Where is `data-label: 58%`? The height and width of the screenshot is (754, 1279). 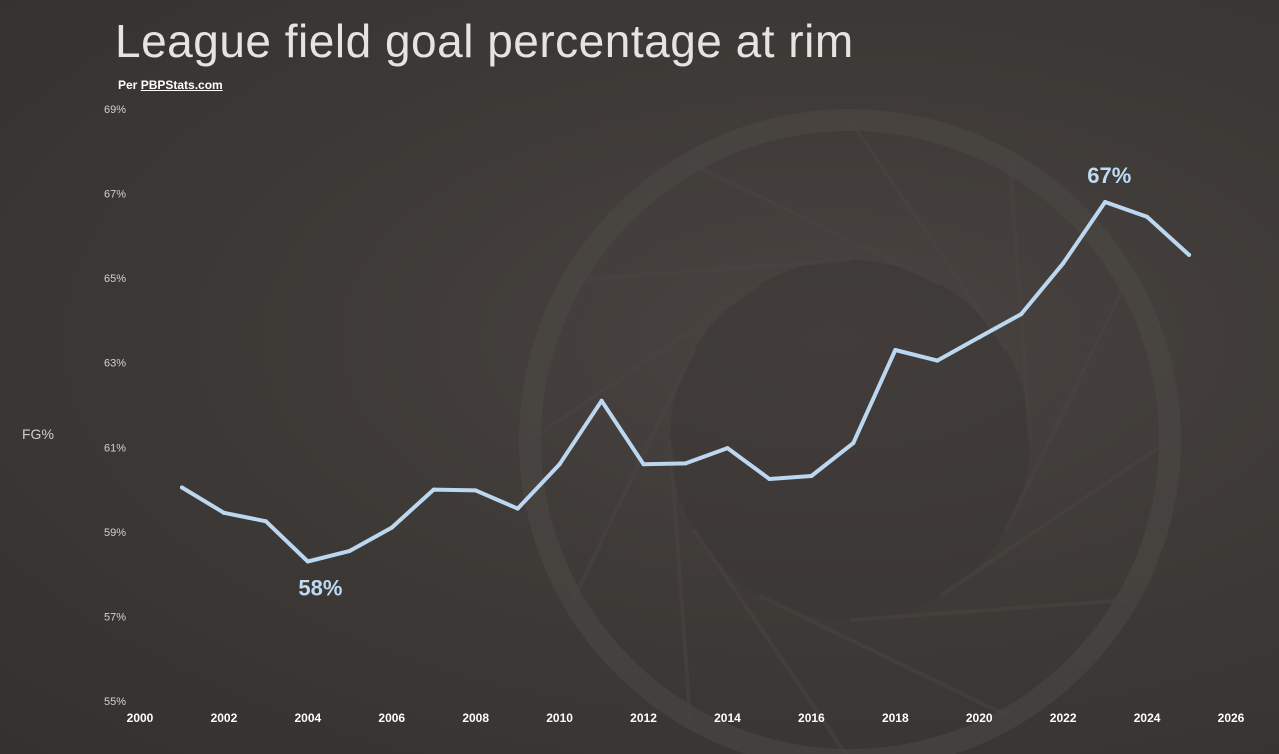 data-label: 58% is located at coordinates (320, 587).